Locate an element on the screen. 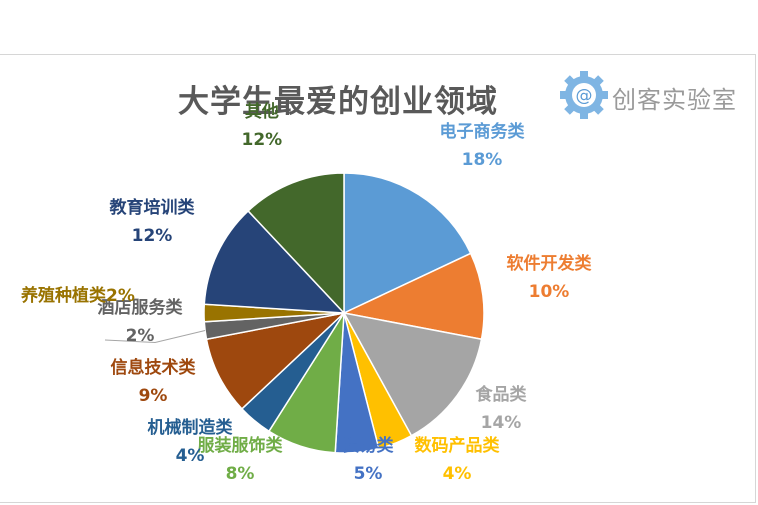 This screenshot has width=758, height=505. slice-pct-3: 4% is located at coordinates (457, 474).